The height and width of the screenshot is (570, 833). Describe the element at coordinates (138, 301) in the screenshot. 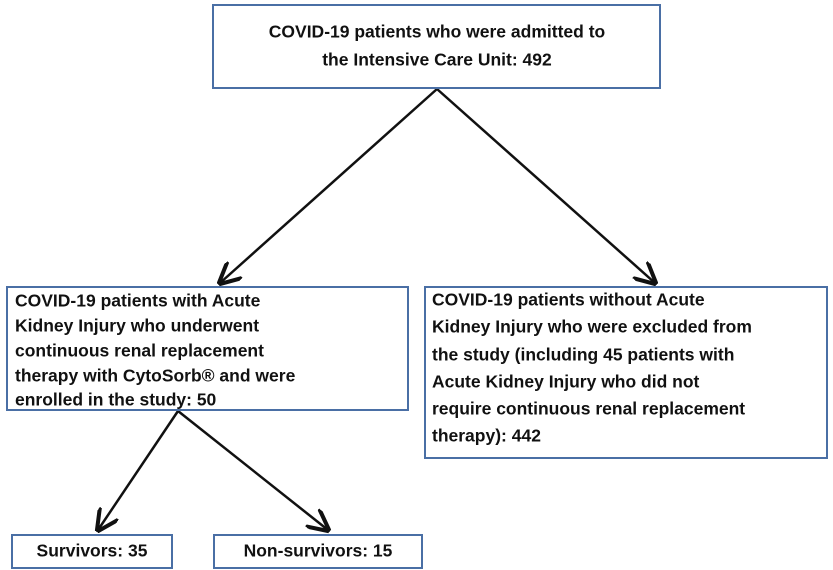

I see `node-text: COVID-19 patients with Acute` at that location.